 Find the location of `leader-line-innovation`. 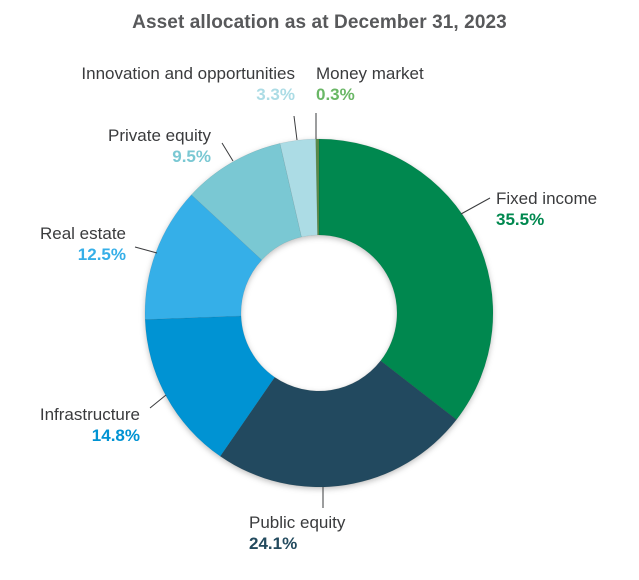

leader-line-innovation is located at coordinates (295, 128).